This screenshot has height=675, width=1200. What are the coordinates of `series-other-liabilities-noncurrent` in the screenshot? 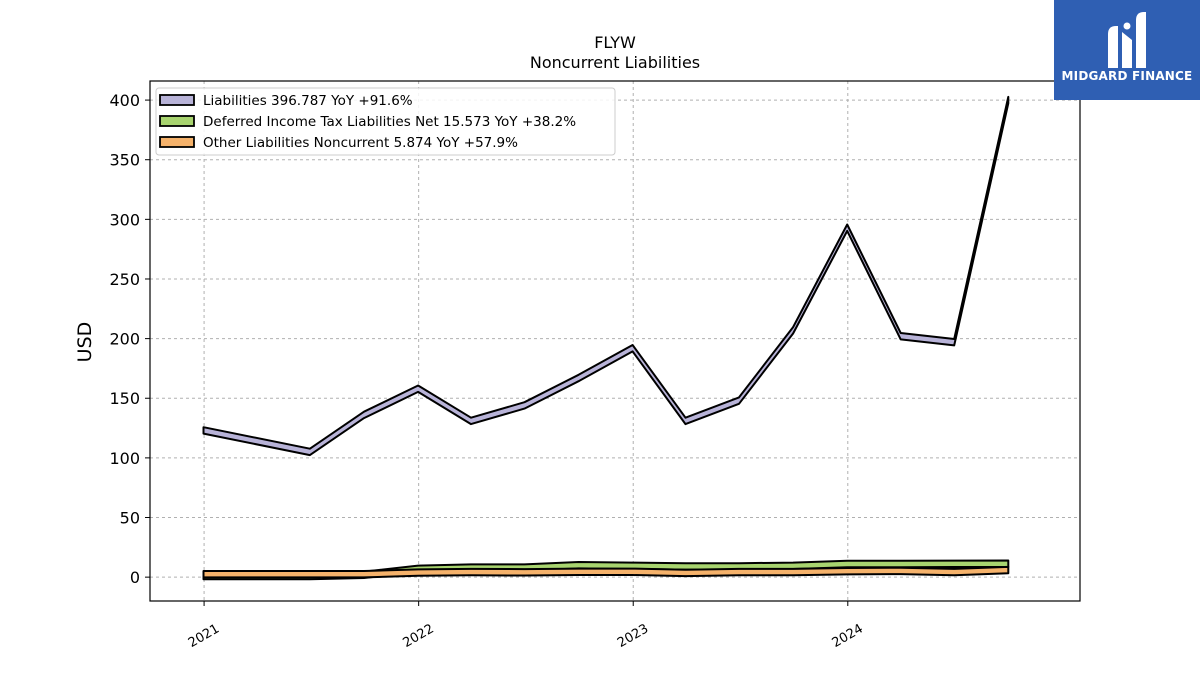 It's located at (606, 572).